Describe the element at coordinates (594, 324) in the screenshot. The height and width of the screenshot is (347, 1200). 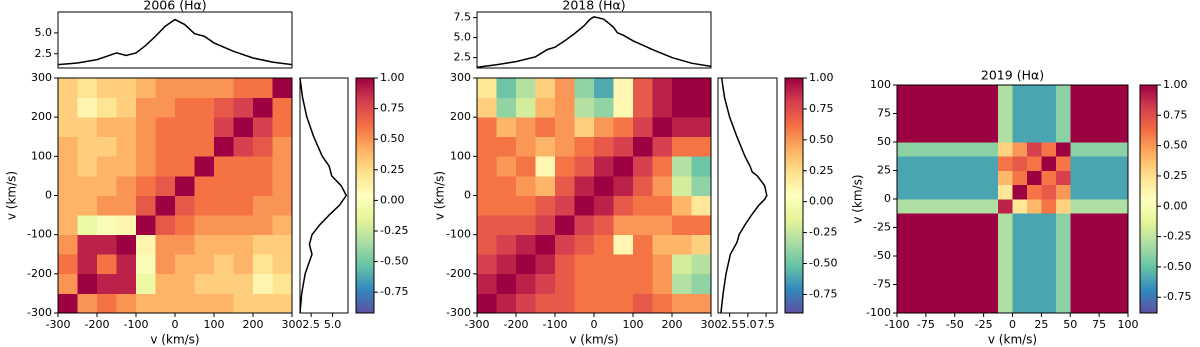
I see `x-tick-label: 0` at that location.